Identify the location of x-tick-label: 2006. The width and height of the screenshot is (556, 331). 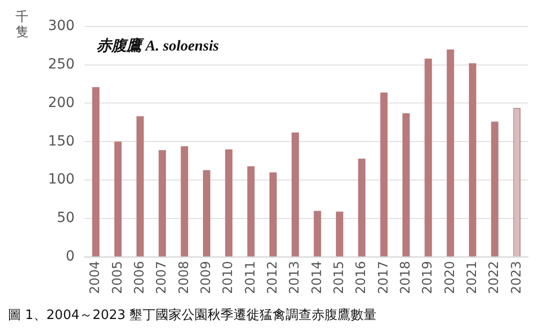
(140, 277).